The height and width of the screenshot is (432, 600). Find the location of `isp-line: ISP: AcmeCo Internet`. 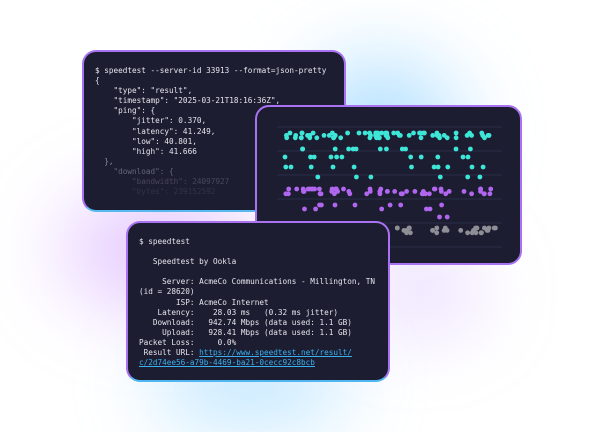

isp-line: ISP: AcmeCo Internet is located at coordinates (204, 302).